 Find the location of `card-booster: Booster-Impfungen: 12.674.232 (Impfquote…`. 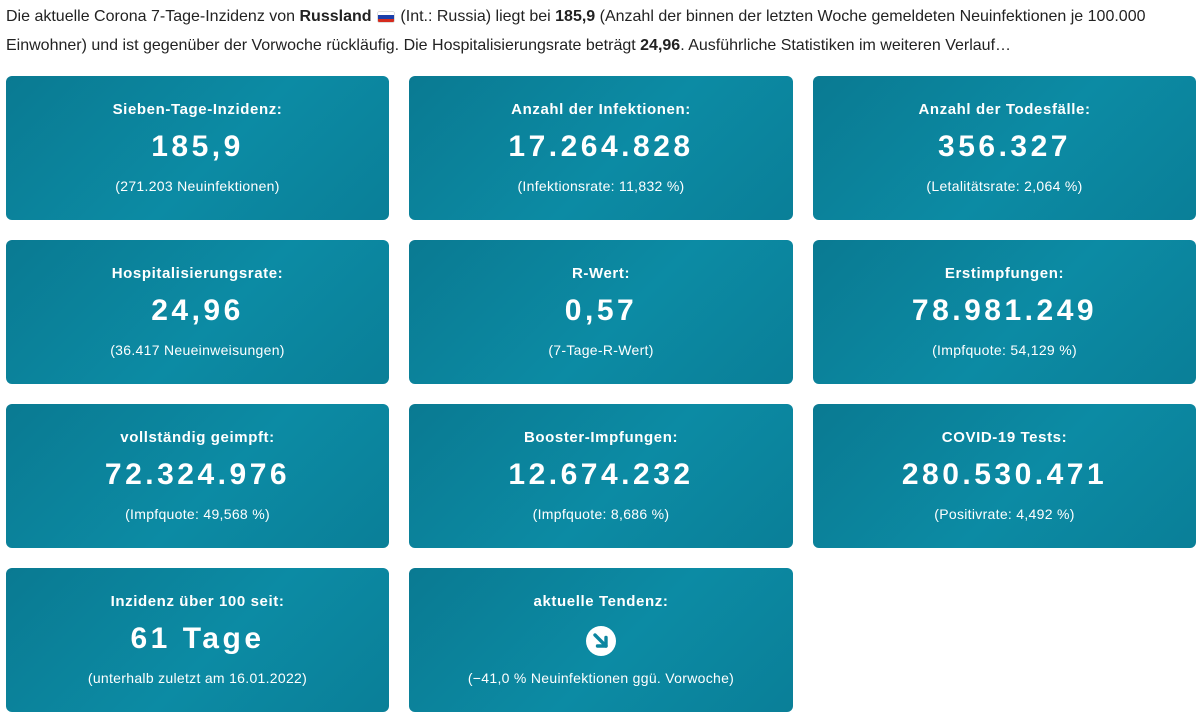

card-booster: Booster-Impfungen: 12.674.232 (Impfquote… is located at coordinates (601, 476).